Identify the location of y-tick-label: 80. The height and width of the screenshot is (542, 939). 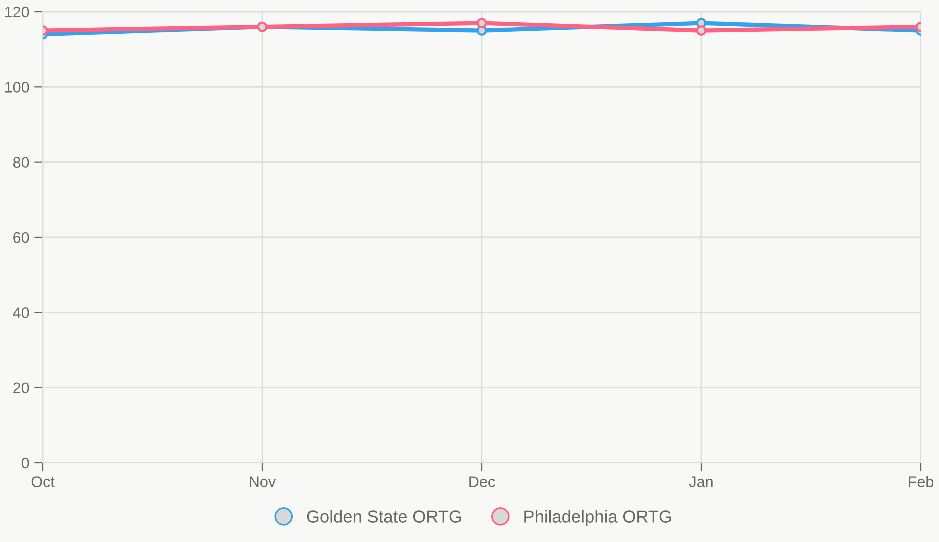
(21, 162).